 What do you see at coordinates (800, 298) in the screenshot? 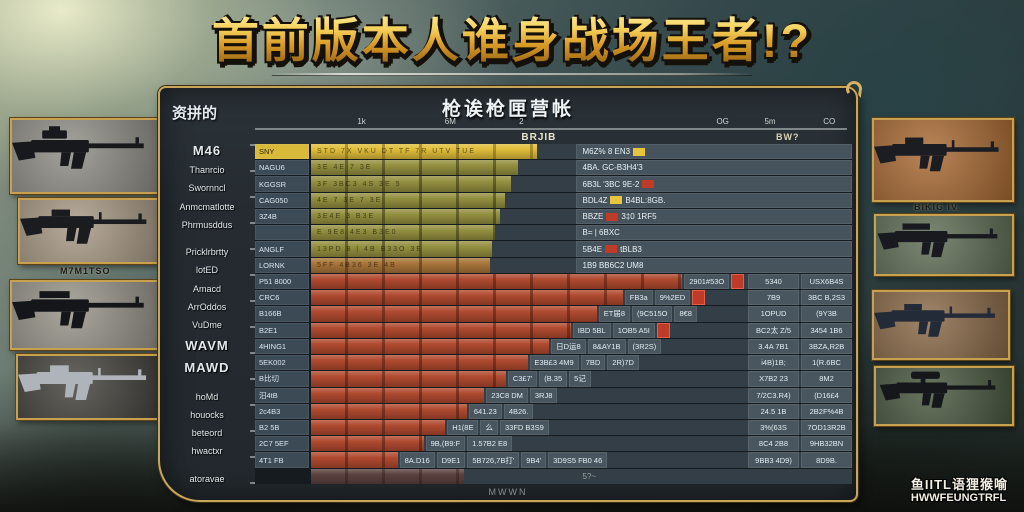
I see `row-right-columns: 7B9 3BC B,2S3` at bounding box center [800, 298].